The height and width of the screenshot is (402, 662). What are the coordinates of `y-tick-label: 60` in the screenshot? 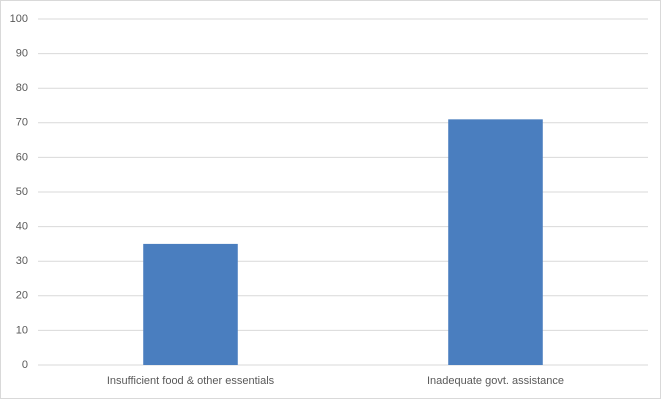 It's located at (22, 157).